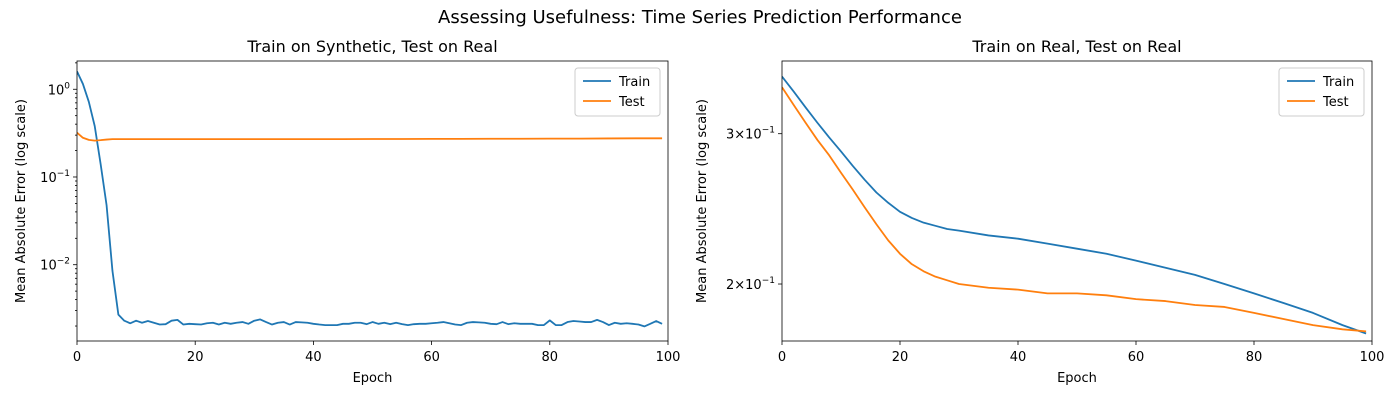 The height and width of the screenshot is (400, 1400). Describe the element at coordinates (370, 136) in the screenshot. I see `series-line-test-left` at that location.